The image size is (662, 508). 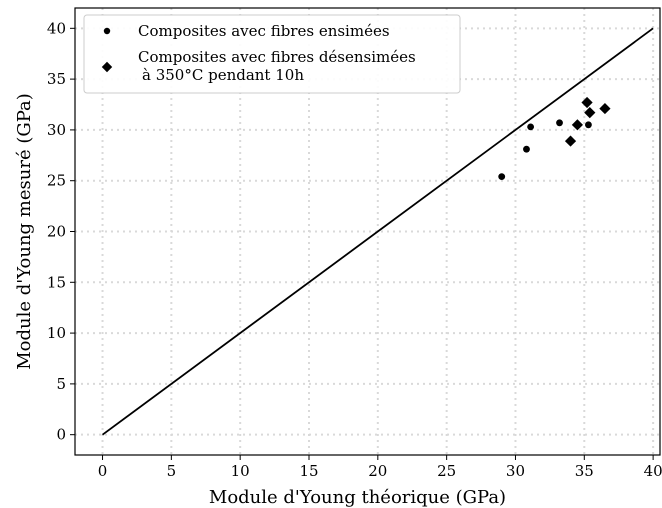 I want to click on y-tick-label: 10, so click(x=56, y=333).